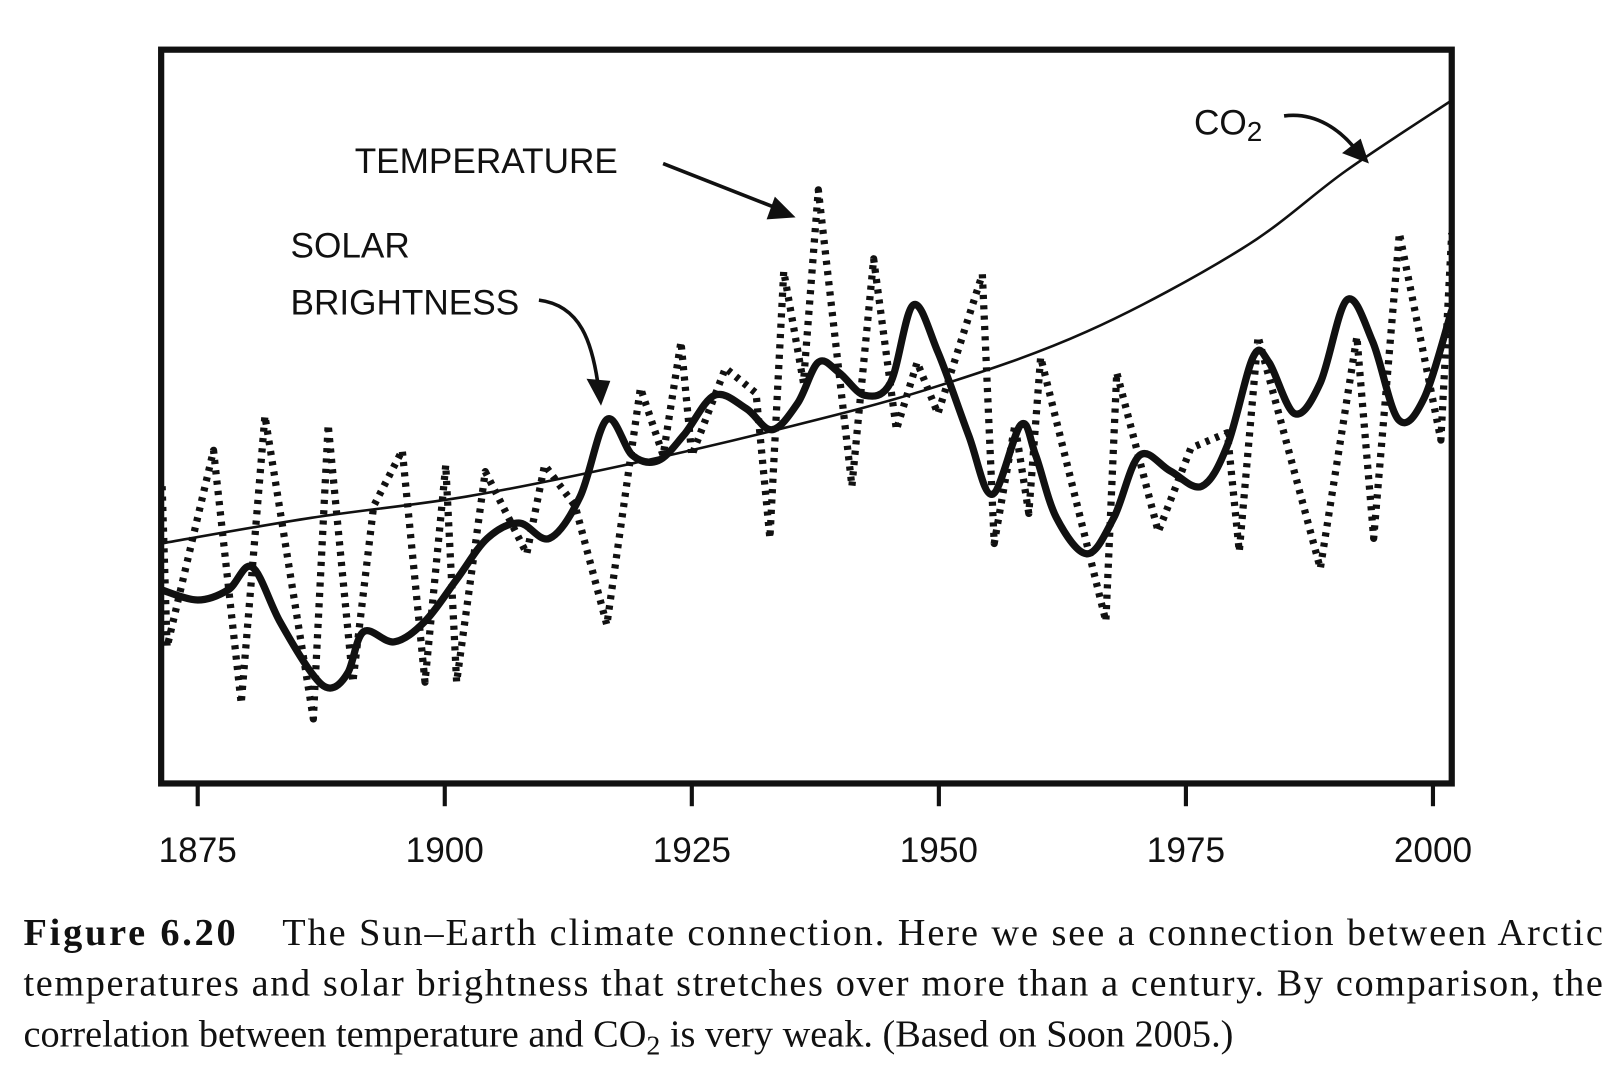 The image size is (1616, 1066). What do you see at coordinates (977, 272) in the screenshot?
I see `arrow-heads` at bounding box center [977, 272].